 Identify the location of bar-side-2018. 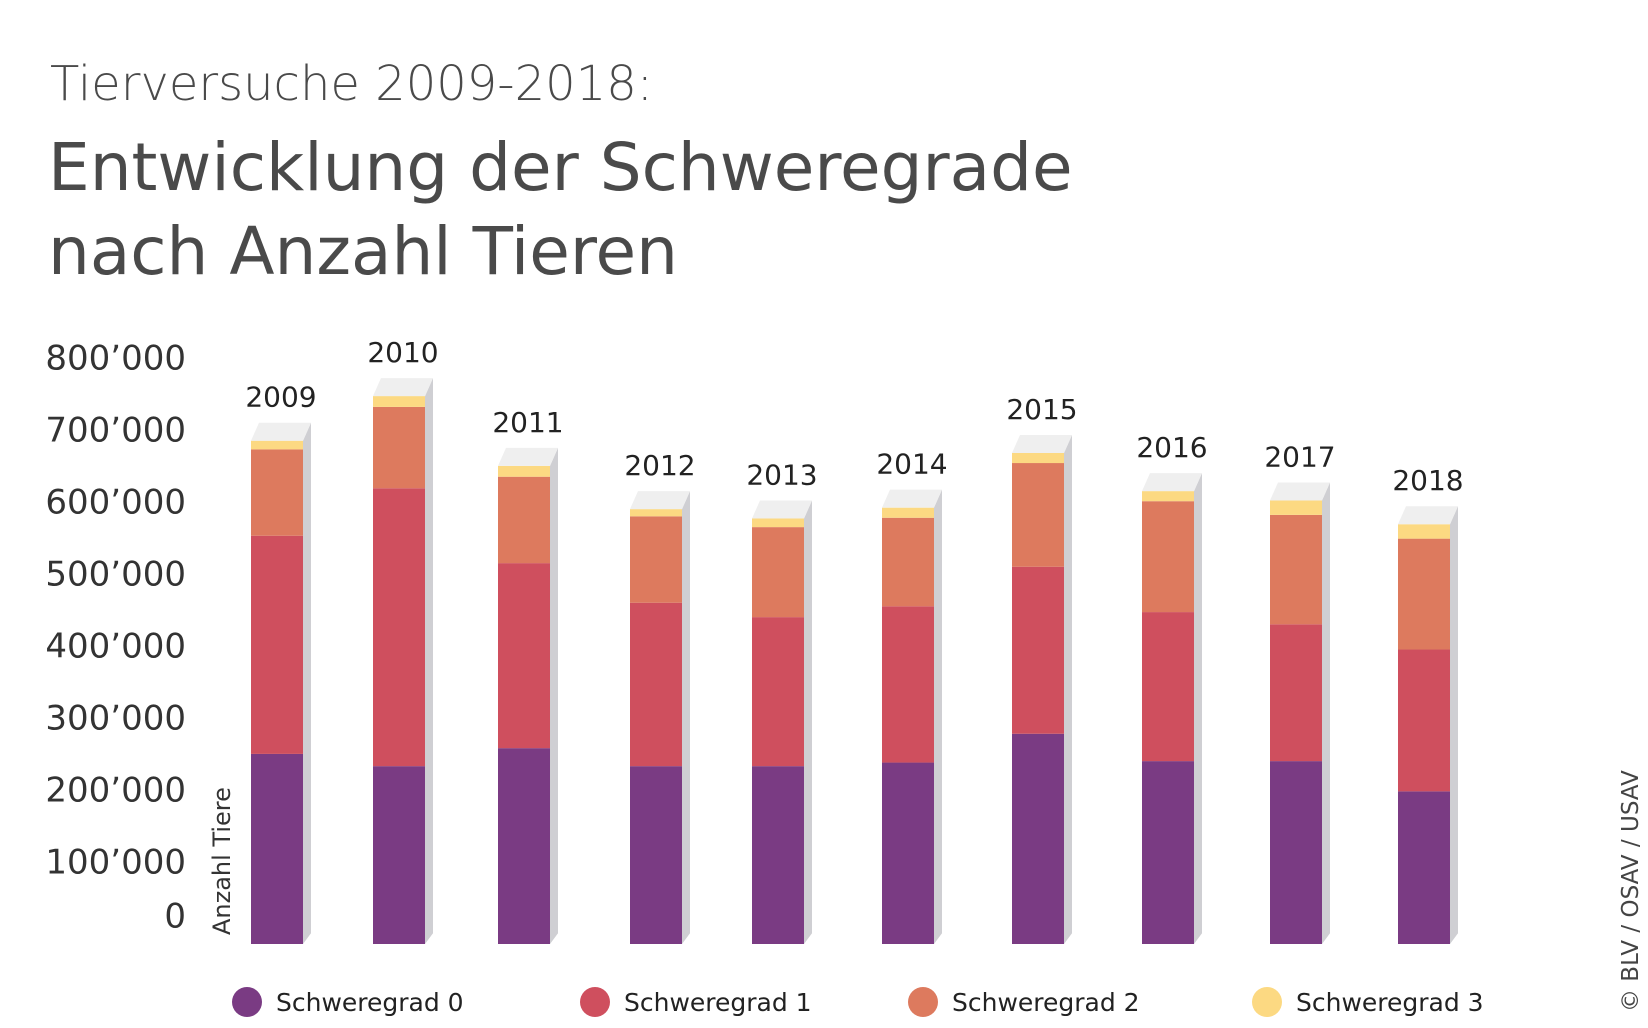
(1454, 725).